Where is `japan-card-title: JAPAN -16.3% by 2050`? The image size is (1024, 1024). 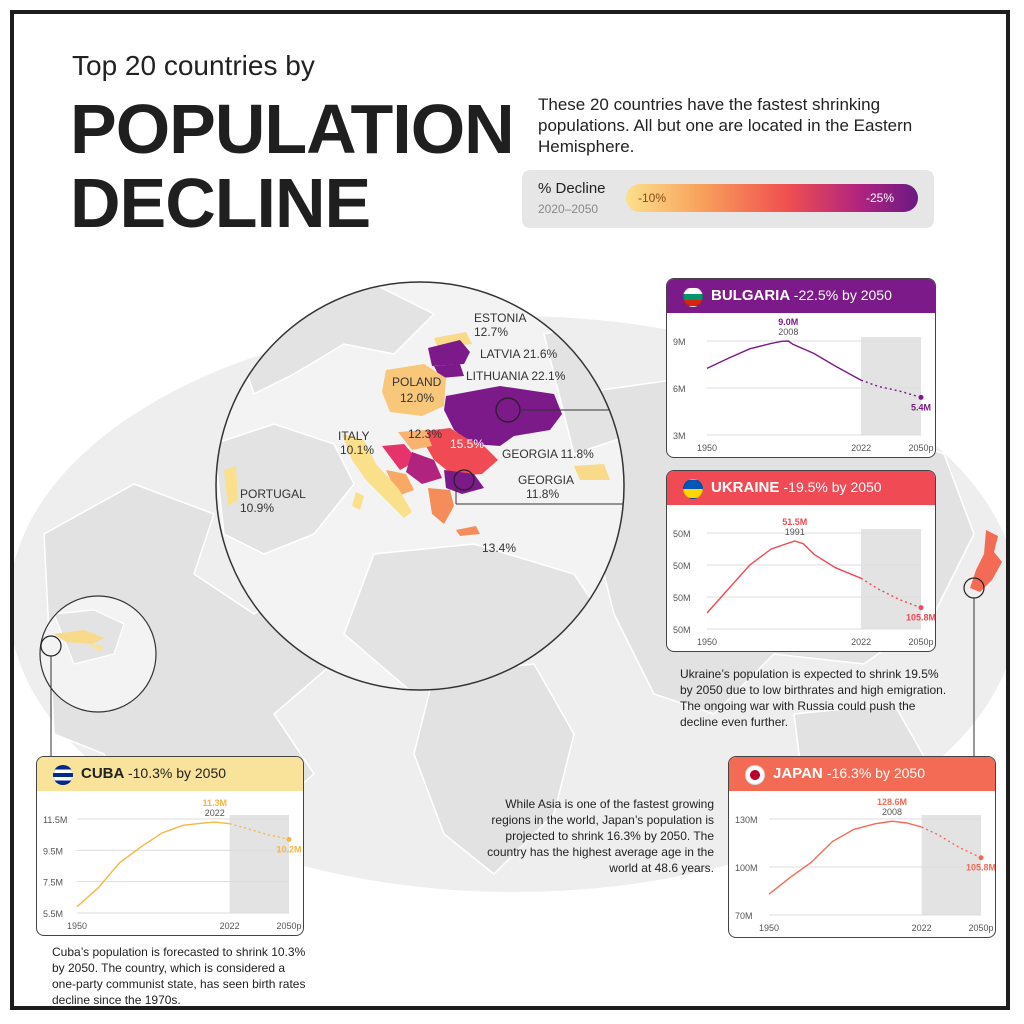
japan-card-title: JAPAN -16.3% by 2050 is located at coordinates (849, 773).